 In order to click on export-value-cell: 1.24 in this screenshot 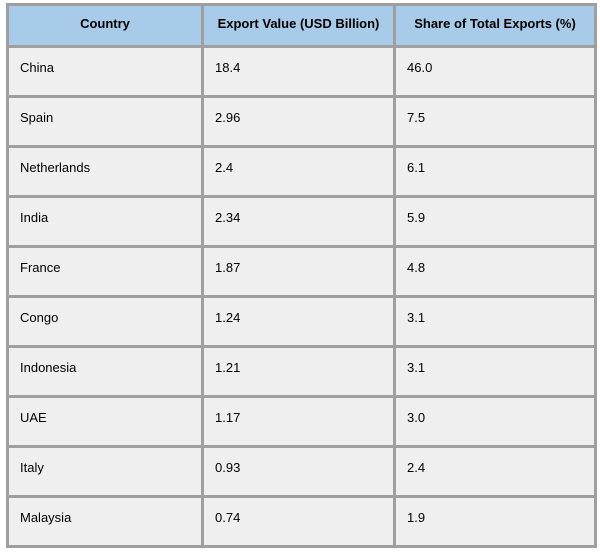, I will do `click(298, 321)`.